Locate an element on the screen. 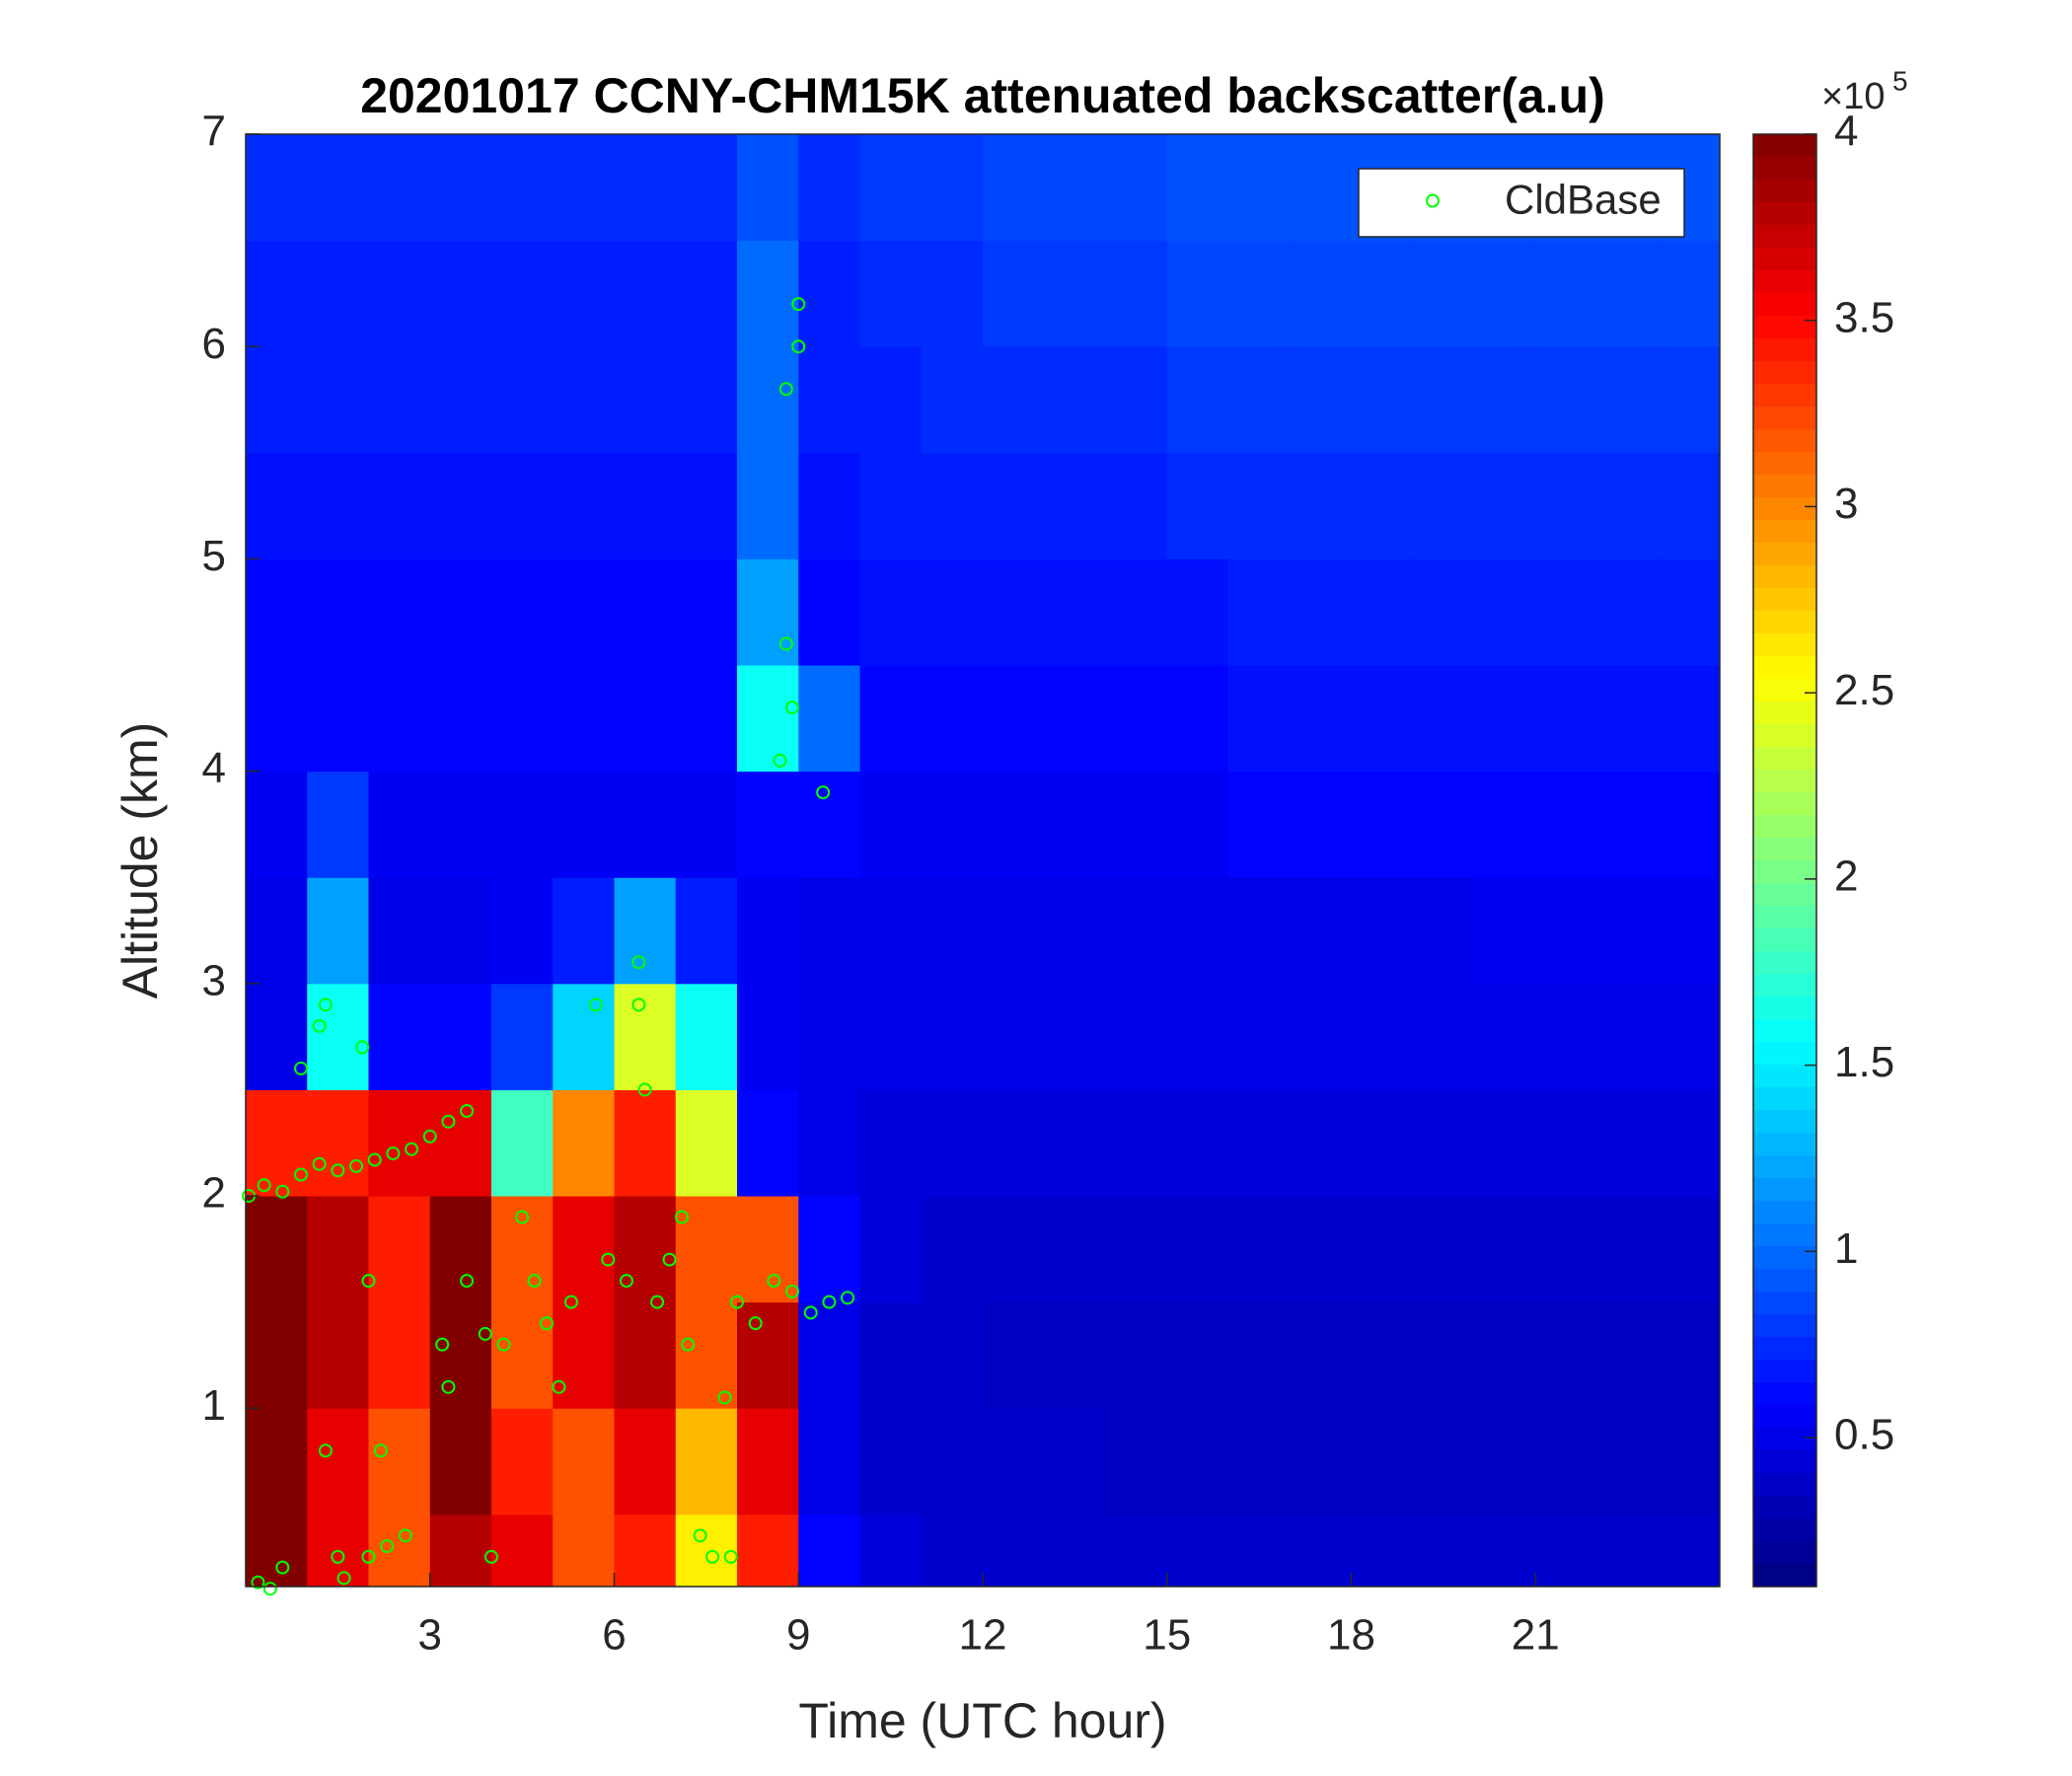 Image resolution: width=2072 pixels, height=1776 pixels. colorbar-tick-label: 2.5 is located at coordinates (1864, 690).